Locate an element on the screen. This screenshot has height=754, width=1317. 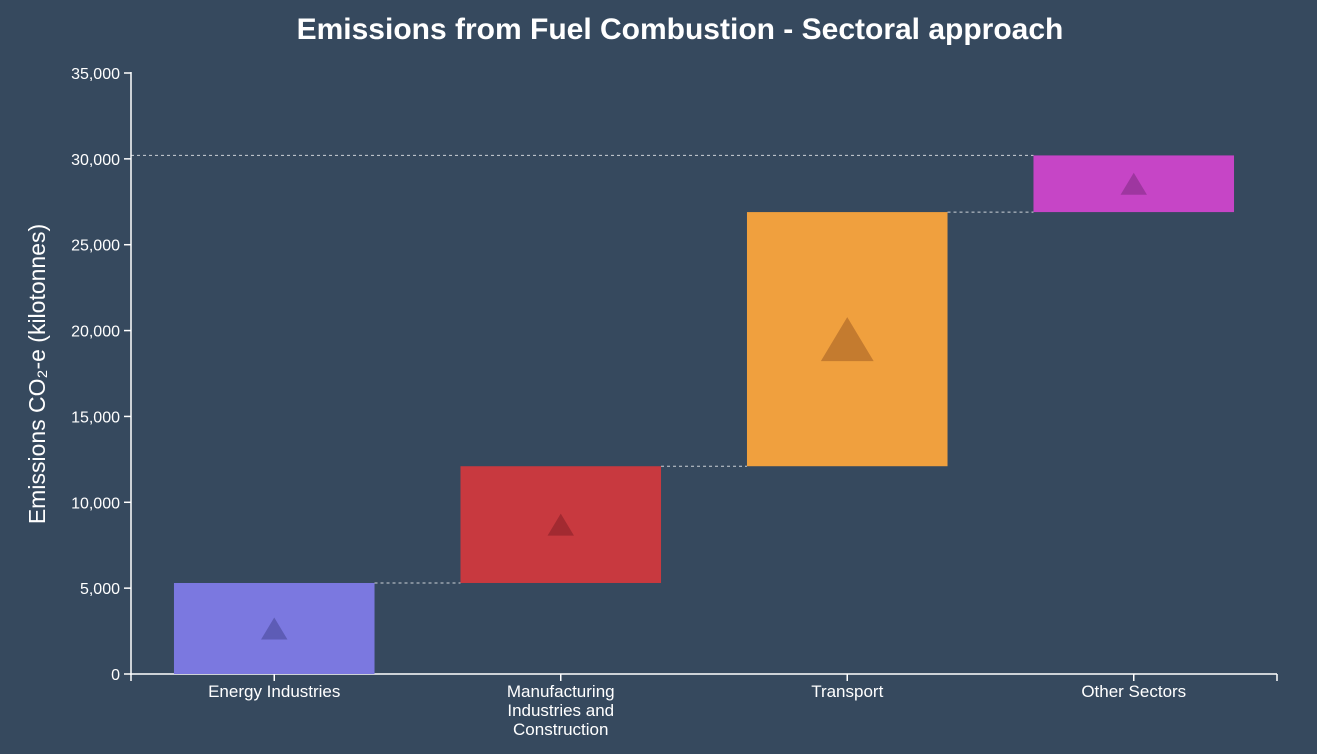
x-tick-label: Other Sectors is located at coordinates (1133, 691).